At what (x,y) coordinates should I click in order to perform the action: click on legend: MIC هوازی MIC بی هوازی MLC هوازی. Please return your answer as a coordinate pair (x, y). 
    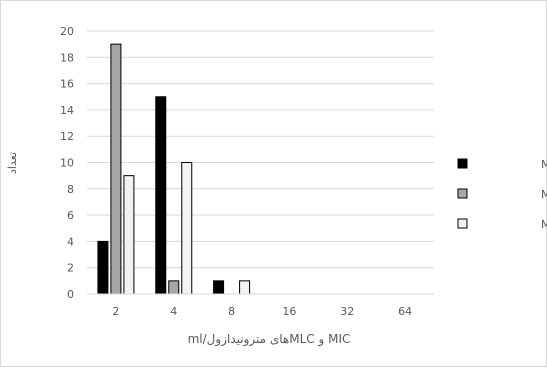
    Looking at the image, I should click on (502, 194).